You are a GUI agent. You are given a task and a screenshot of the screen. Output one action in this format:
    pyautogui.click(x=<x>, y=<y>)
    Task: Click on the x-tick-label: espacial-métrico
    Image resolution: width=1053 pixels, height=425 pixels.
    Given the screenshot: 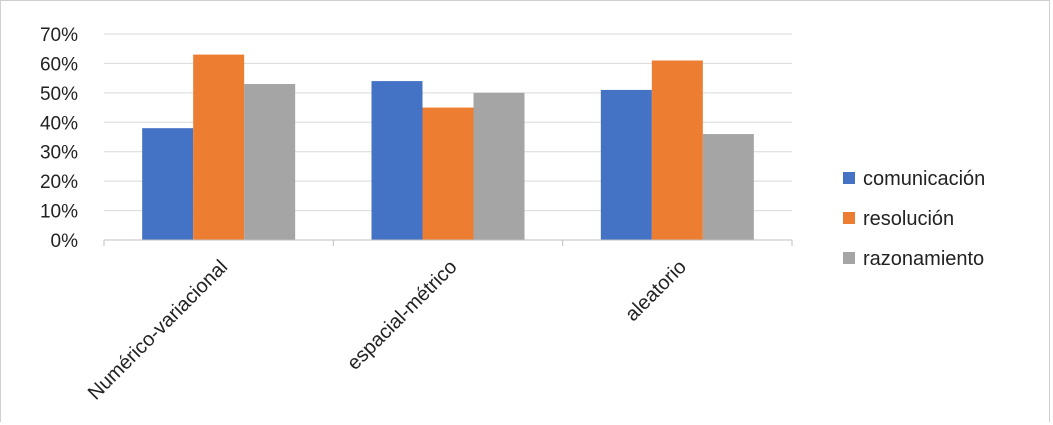 What is the action you would take?
    pyautogui.click(x=402, y=315)
    